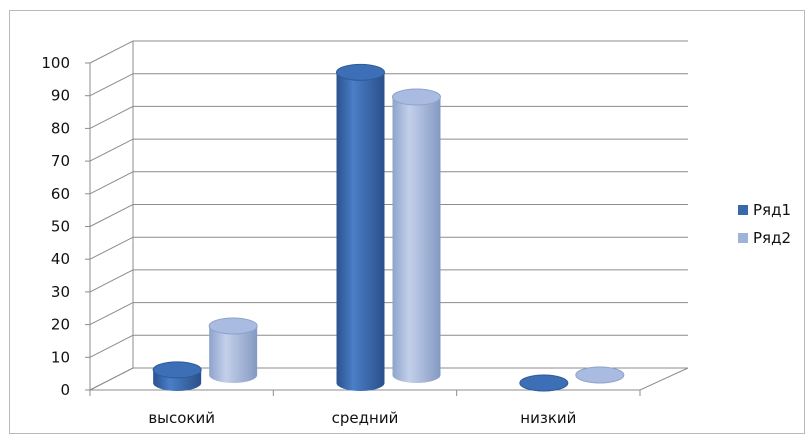 This screenshot has height=439, width=809. What do you see at coordinates (60, 325) in the screenshot?
I see `y-tick-label: 20` at bounding box center [60, 325].